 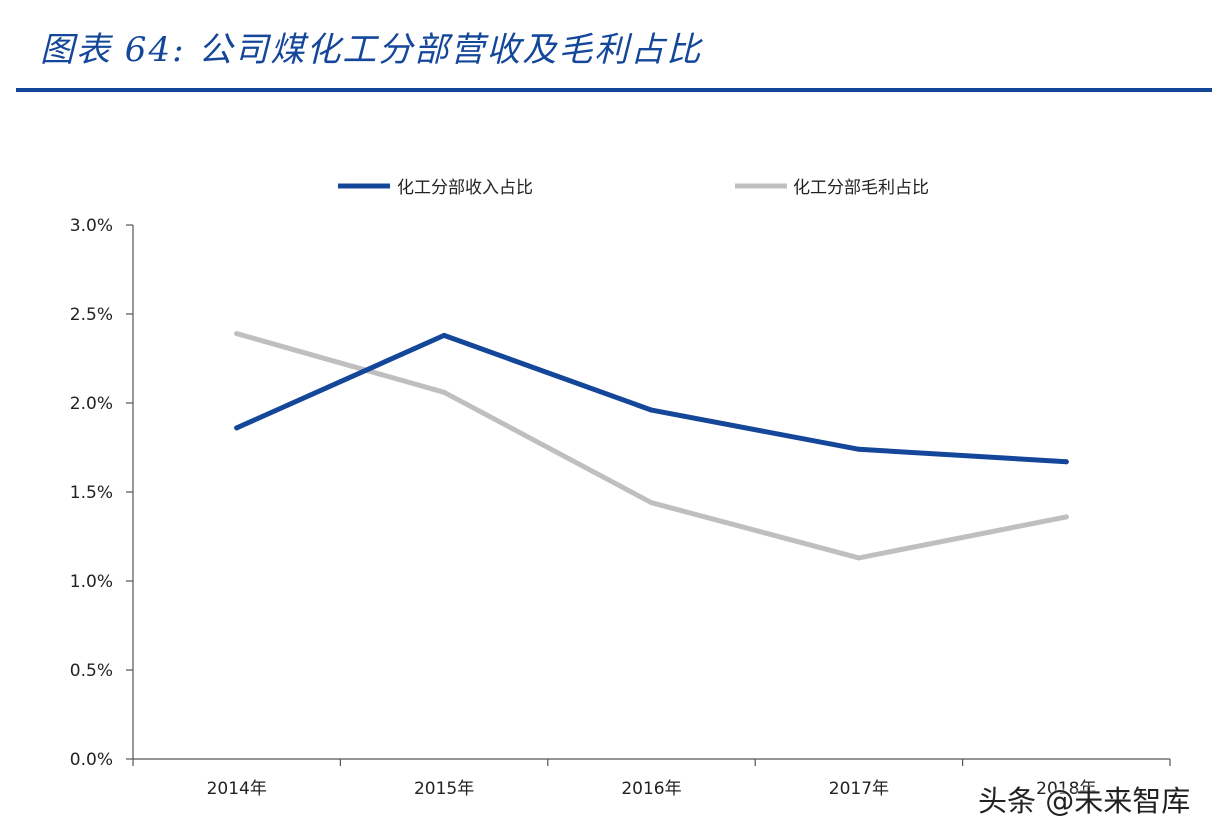 I want to click on x-tick-label: 2018年, so click(x=1066, y=789).